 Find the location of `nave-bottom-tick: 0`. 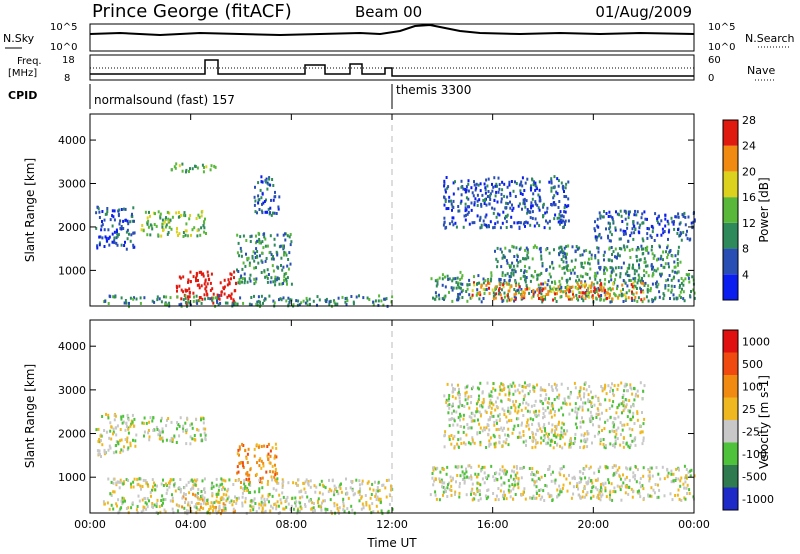

nave-bottom-tick: 0 is located at coordinates (711, 78).